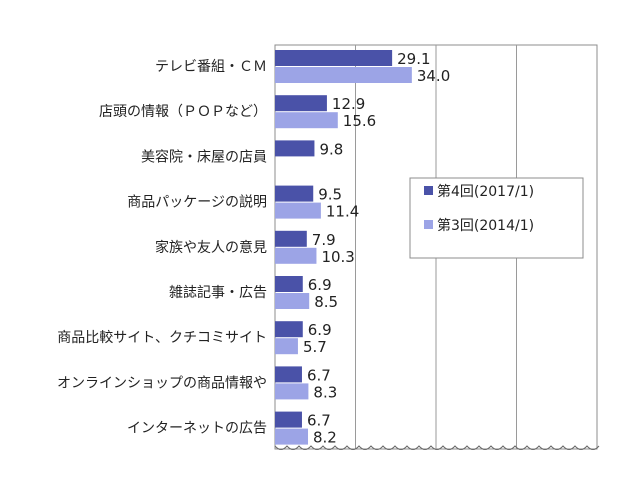 This screenshot has height=480, width=640. I want to click on value-label: 15.6, so click(359, 121).